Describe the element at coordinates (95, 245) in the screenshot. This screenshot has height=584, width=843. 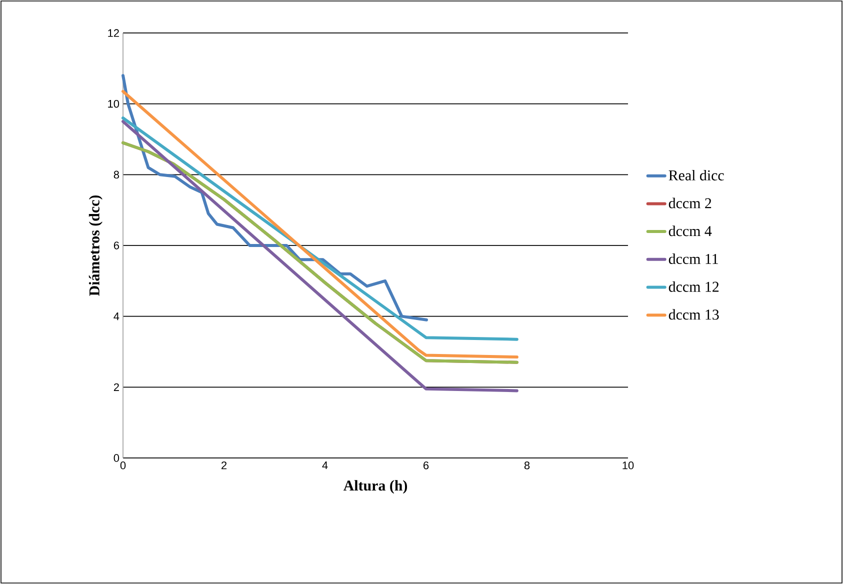
I see `y-axis-title: Diámetros (dcc)` at that location.